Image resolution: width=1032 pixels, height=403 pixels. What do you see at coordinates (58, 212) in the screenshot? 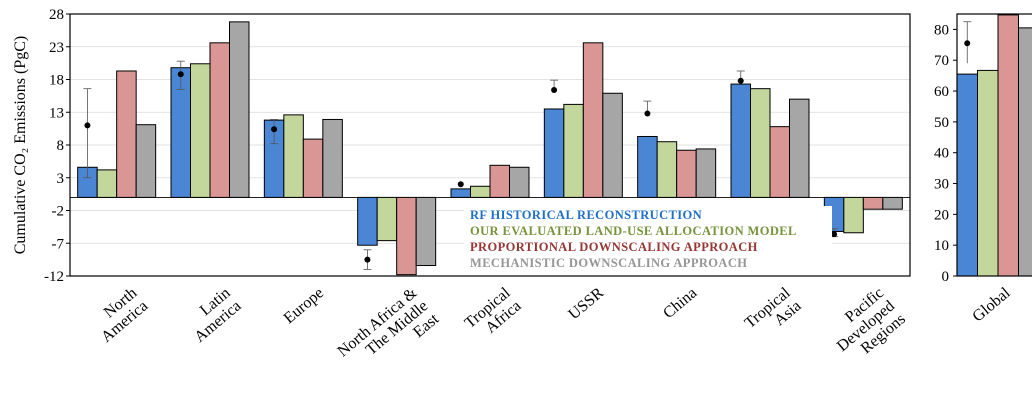
I see `y-tick-label: -2` at bounding box center [58, 212].